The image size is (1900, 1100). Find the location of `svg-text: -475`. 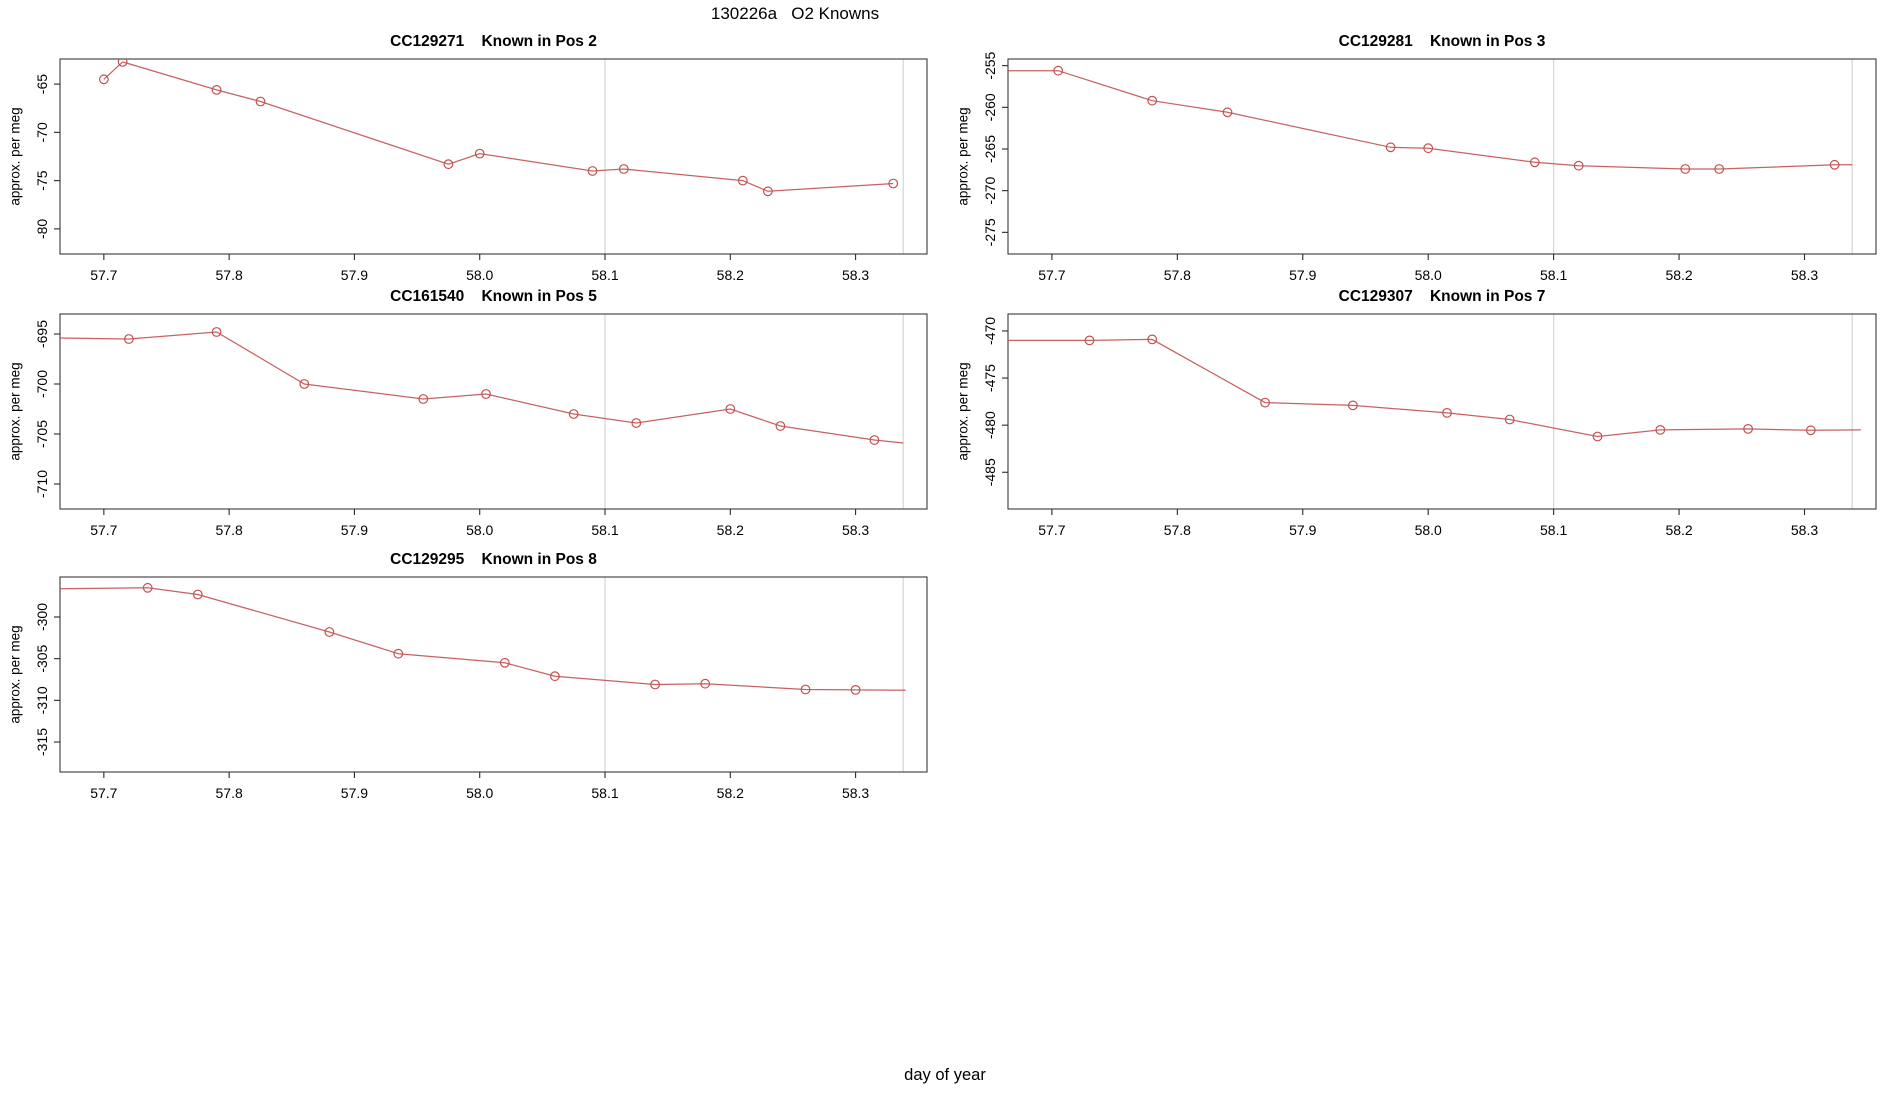

svg-text: -475 is located at coordinates (990, 378).